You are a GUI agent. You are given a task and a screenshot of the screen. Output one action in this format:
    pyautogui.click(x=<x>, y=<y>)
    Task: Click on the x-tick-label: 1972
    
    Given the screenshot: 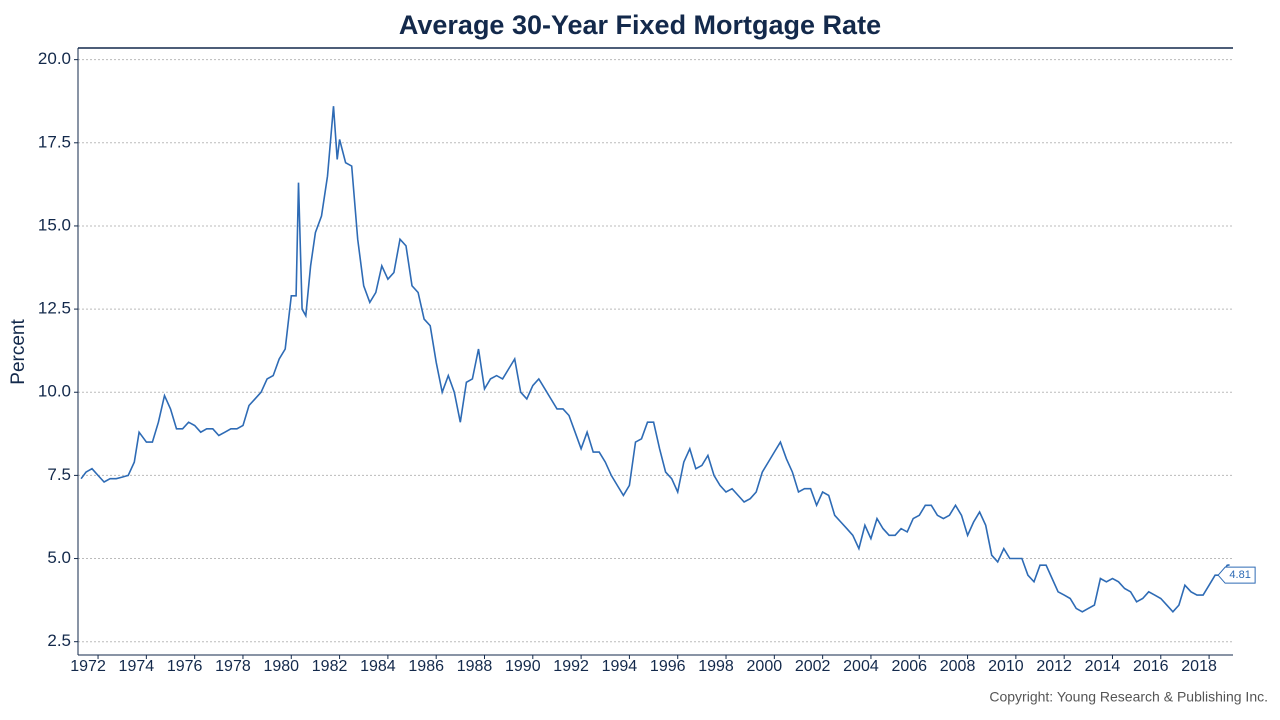 What is the action you would take?
    pyautogui.click(x=88, y=666)
    